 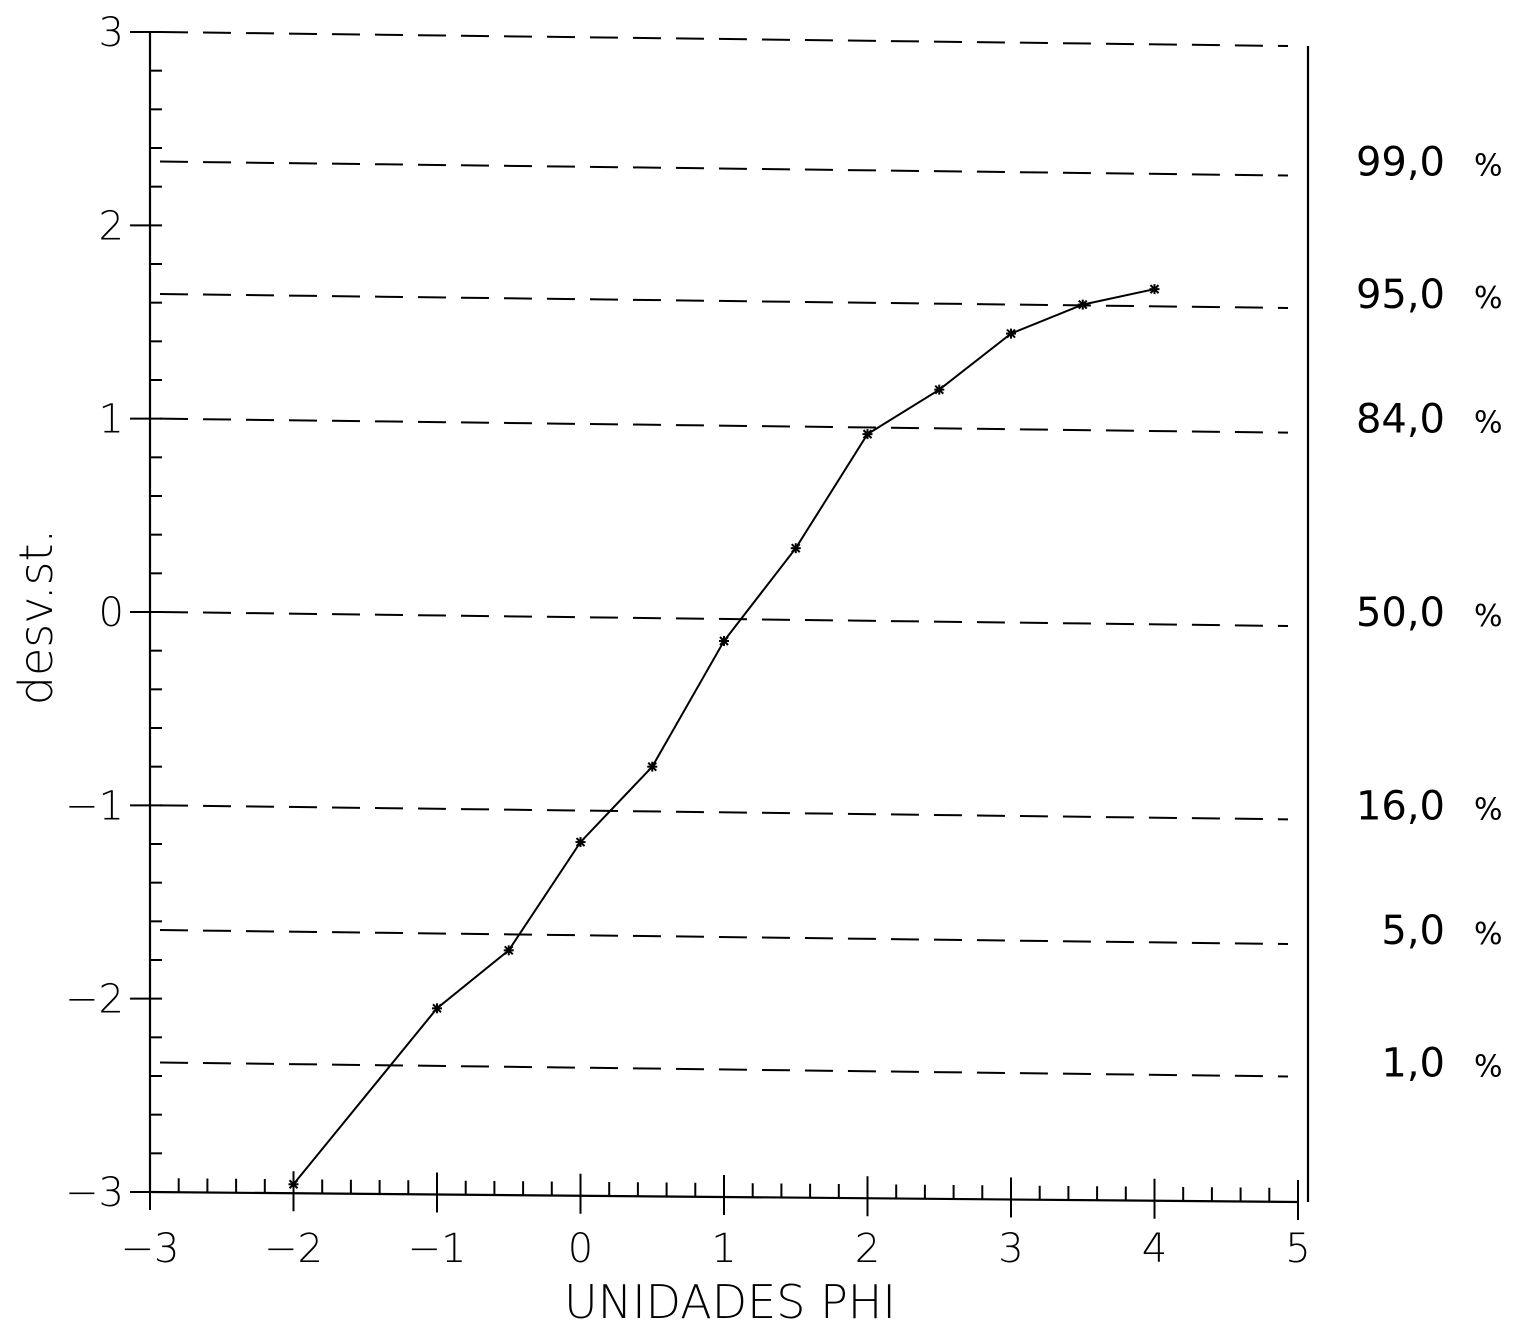 I want to click on x-tick-label: 5, so click(x=1297, y=1249).